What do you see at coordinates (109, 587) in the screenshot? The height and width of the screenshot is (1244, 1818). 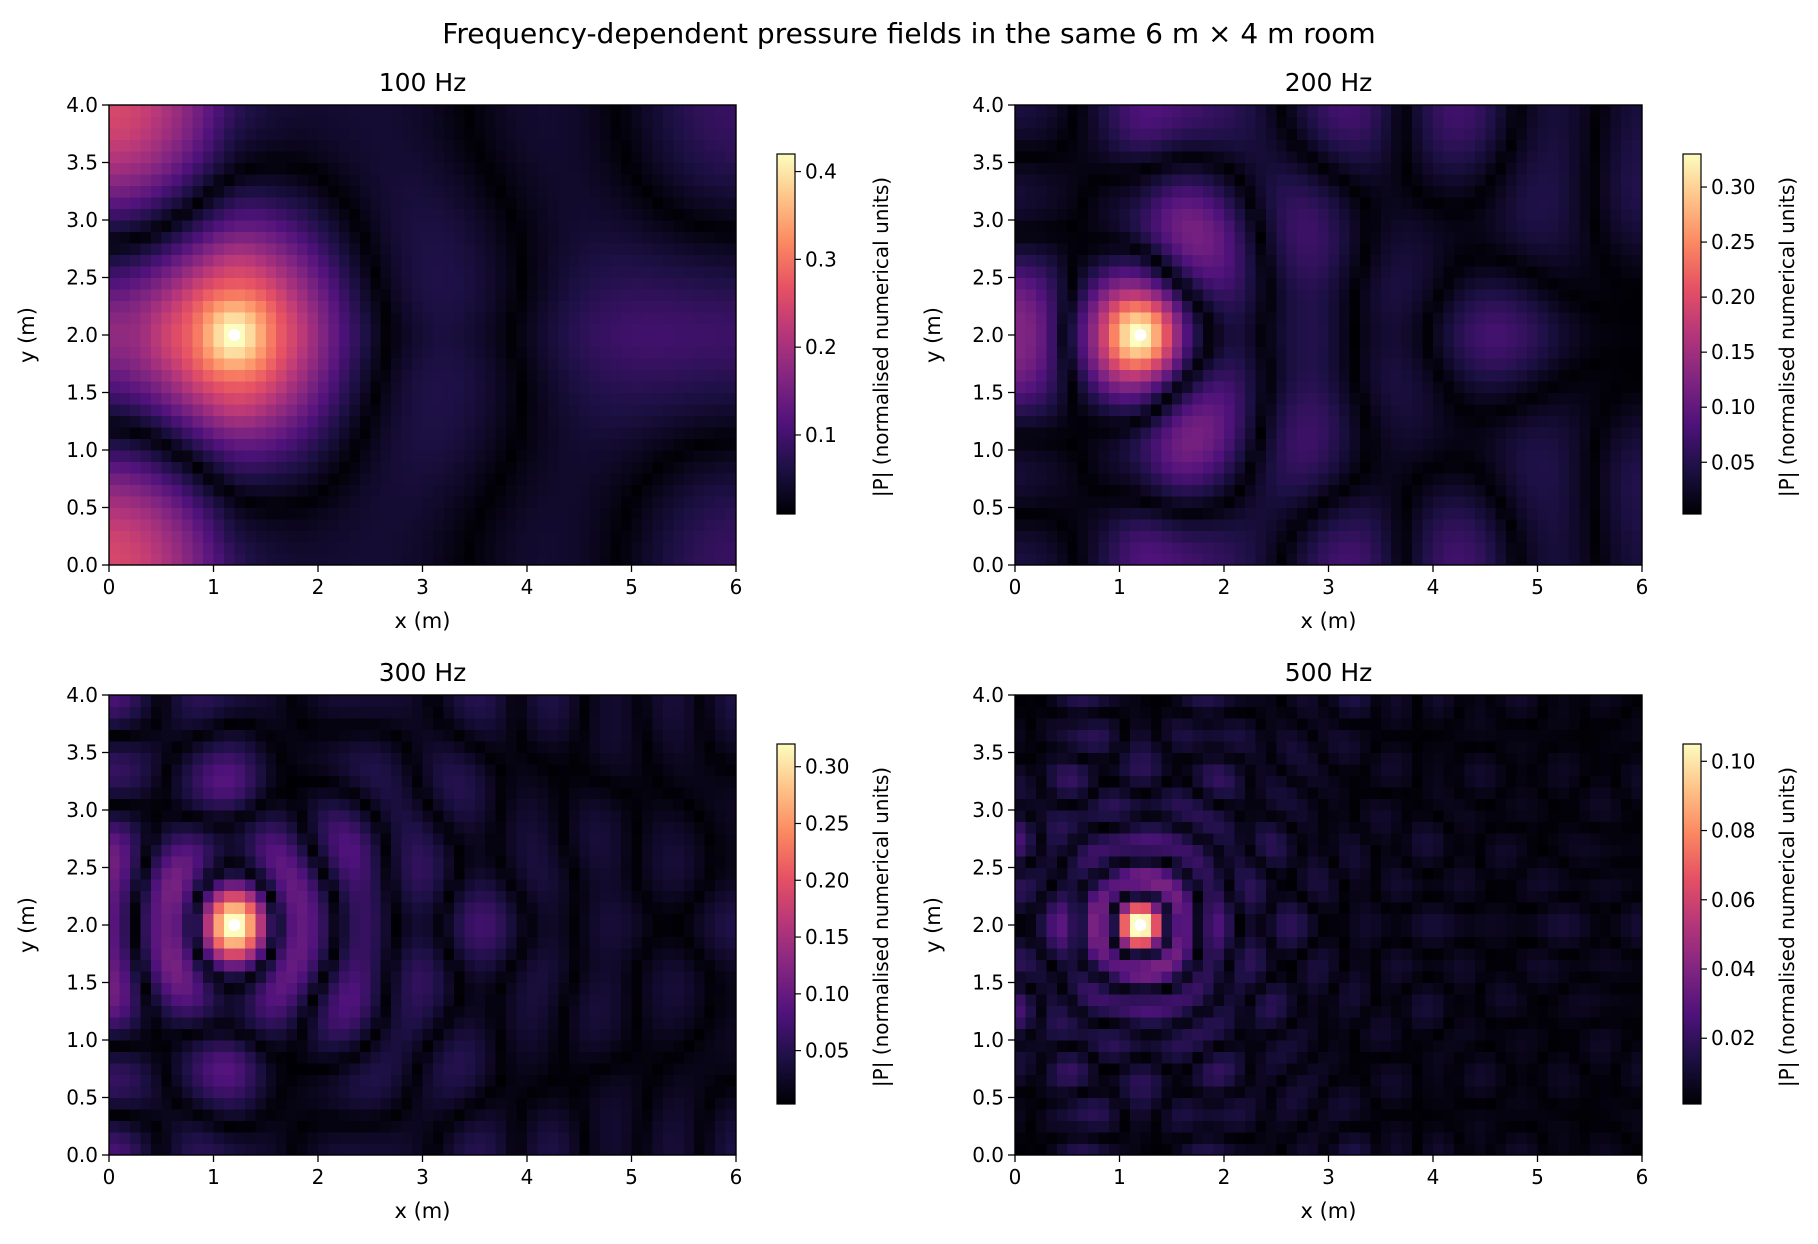 I see `x-tick-label: 0` at bounding box center [109, 587].